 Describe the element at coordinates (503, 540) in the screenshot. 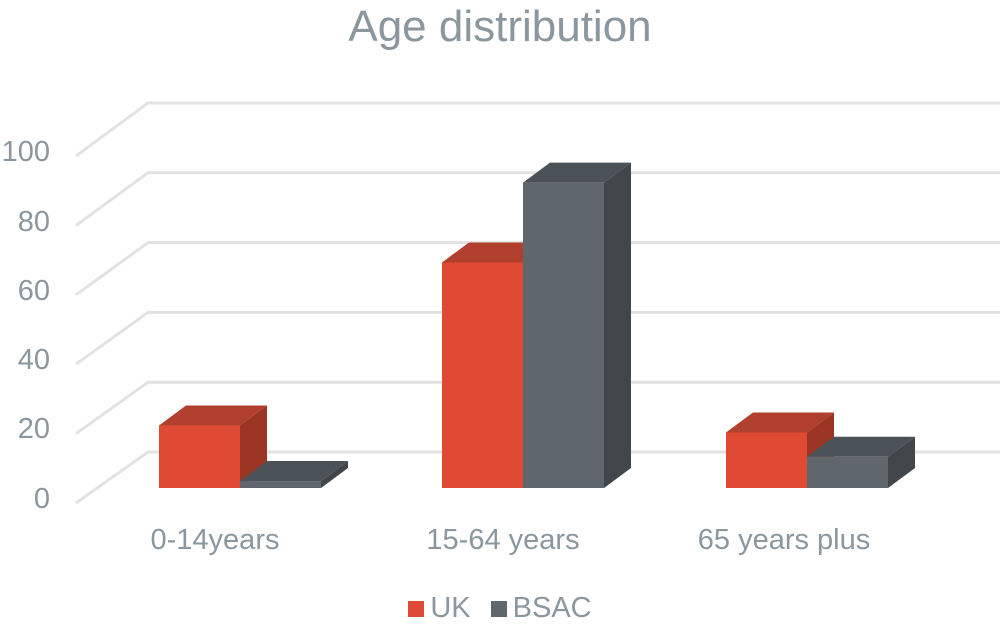

I see `x-label-15-64: 15-64 years` at that location.